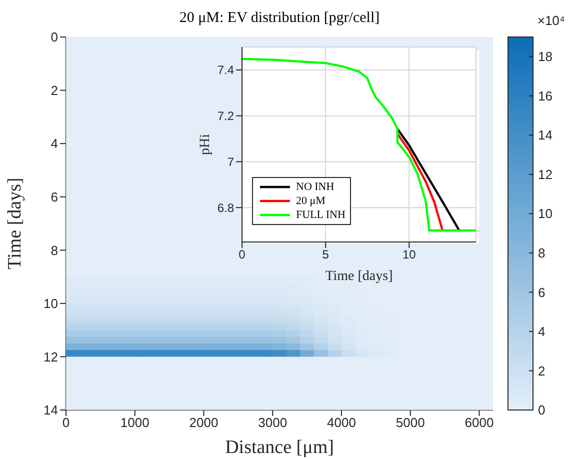 Image resolution: width=569 pixels, height=459 pixels. Describe the element at coordinates (51, 356) in the screenshot. I see `y-tick-label: 12` at that location.